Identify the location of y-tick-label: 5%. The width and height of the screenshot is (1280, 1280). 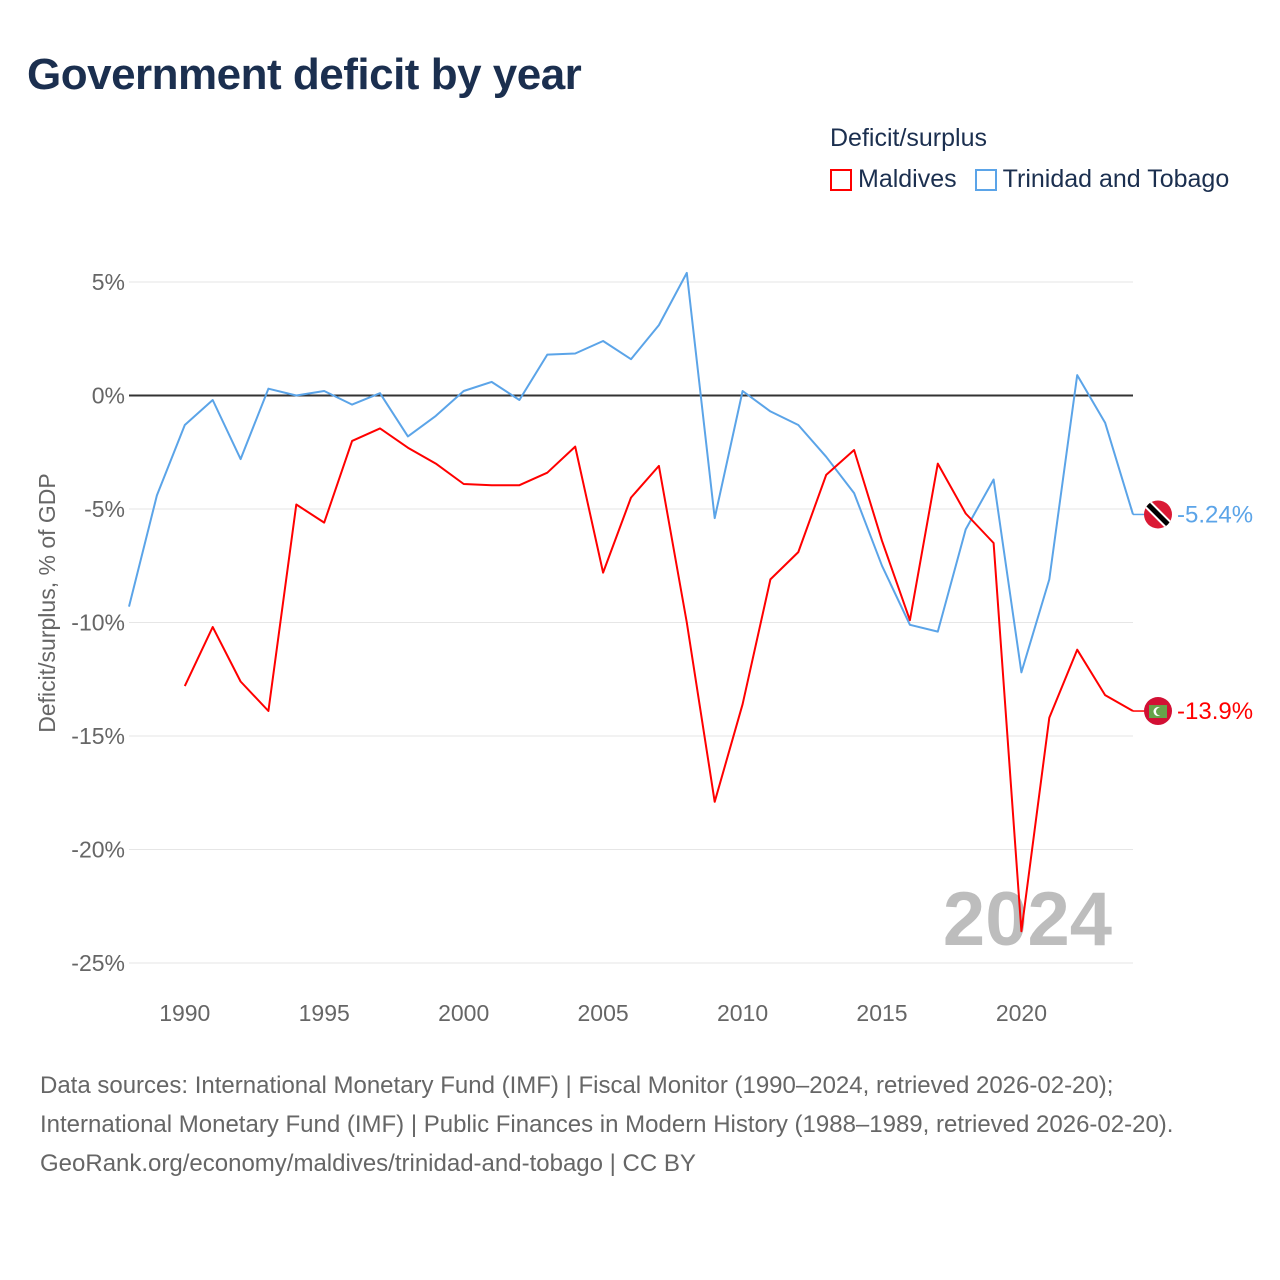
(108, 282).